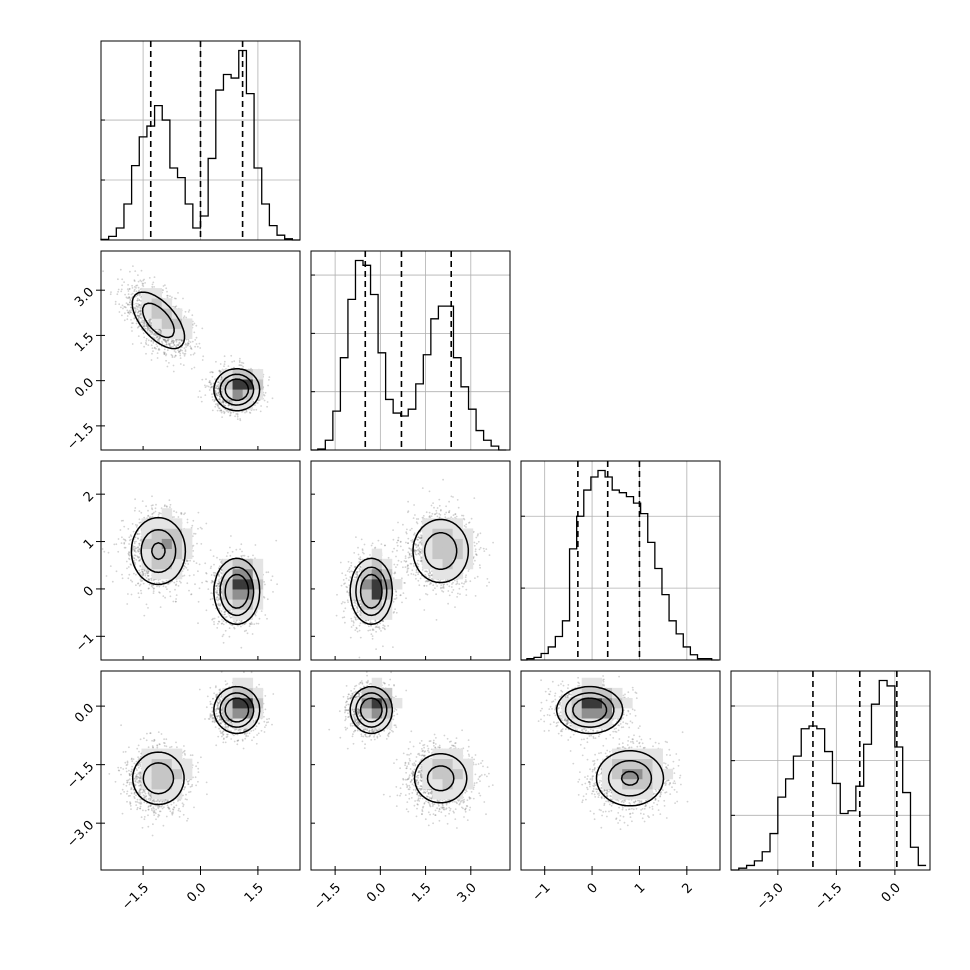 The height and width of the screenshot is (970, 970). What do you see at coordinates (376, 892) in the screenshot?
I see `x-tick-label-1-1: 0.0` at bounding box center [376, 892].